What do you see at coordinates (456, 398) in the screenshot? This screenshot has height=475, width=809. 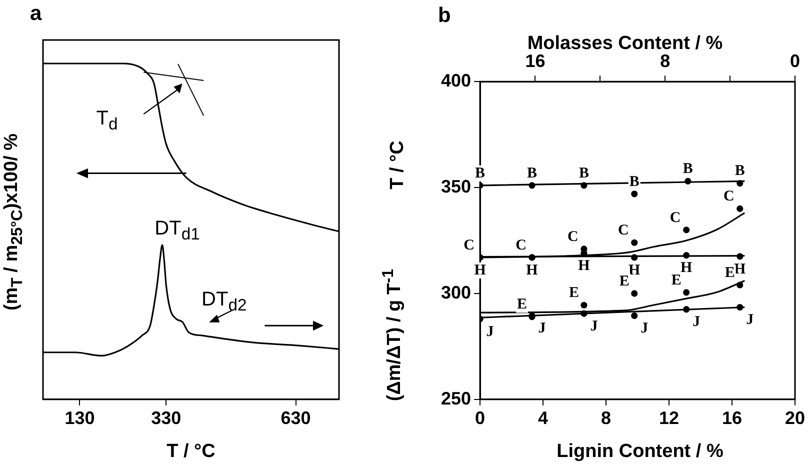 I see `y-tick-label: 250` at bounding box center [456, 398].